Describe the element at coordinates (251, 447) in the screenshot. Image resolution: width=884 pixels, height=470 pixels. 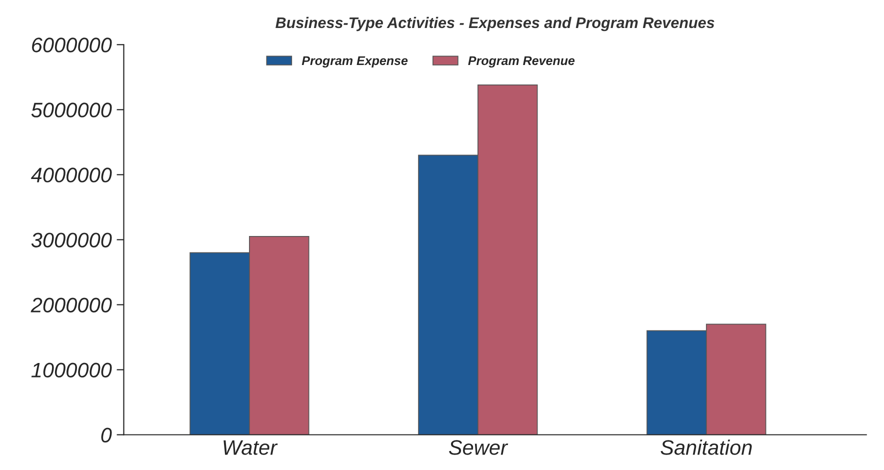
I see `x-tick-label: Water` at that location.